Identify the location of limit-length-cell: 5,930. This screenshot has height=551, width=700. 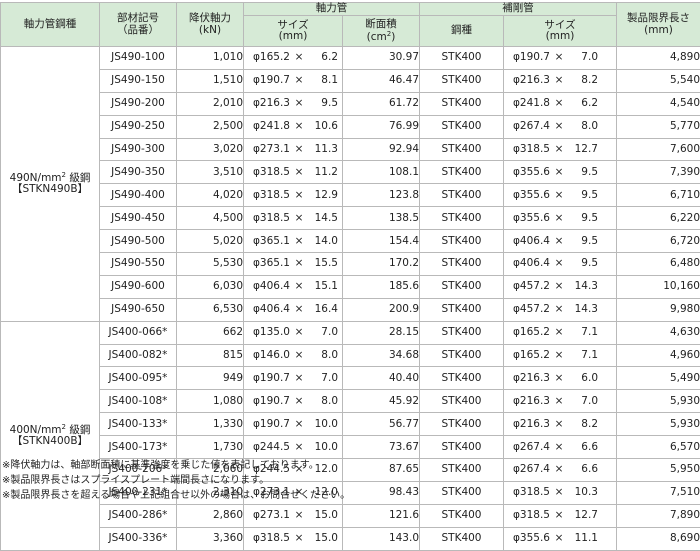
(658, 401).